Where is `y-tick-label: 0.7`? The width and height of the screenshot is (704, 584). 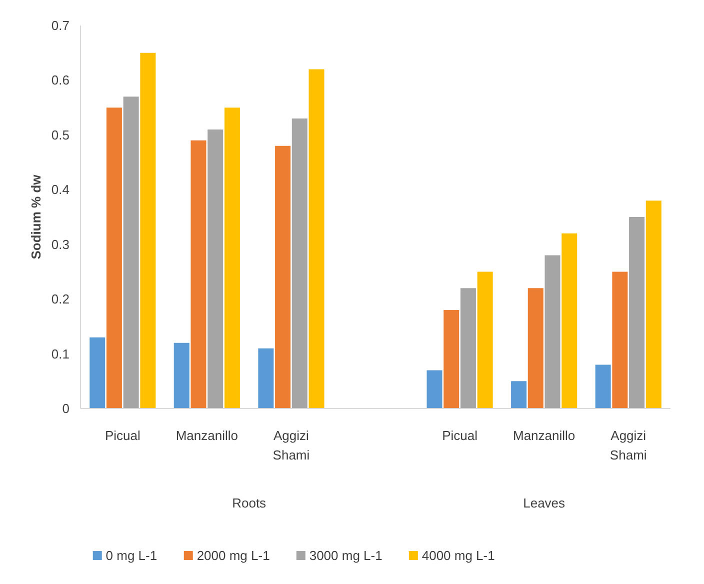
y-tick-label: 0.7 is located at coordinates (60, 25).